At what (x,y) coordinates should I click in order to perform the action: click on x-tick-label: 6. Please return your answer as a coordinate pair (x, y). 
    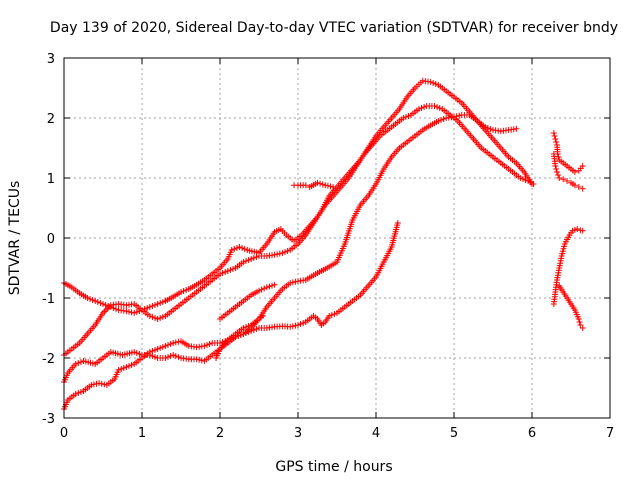
    Looking at the image, I should click on (532, 433).